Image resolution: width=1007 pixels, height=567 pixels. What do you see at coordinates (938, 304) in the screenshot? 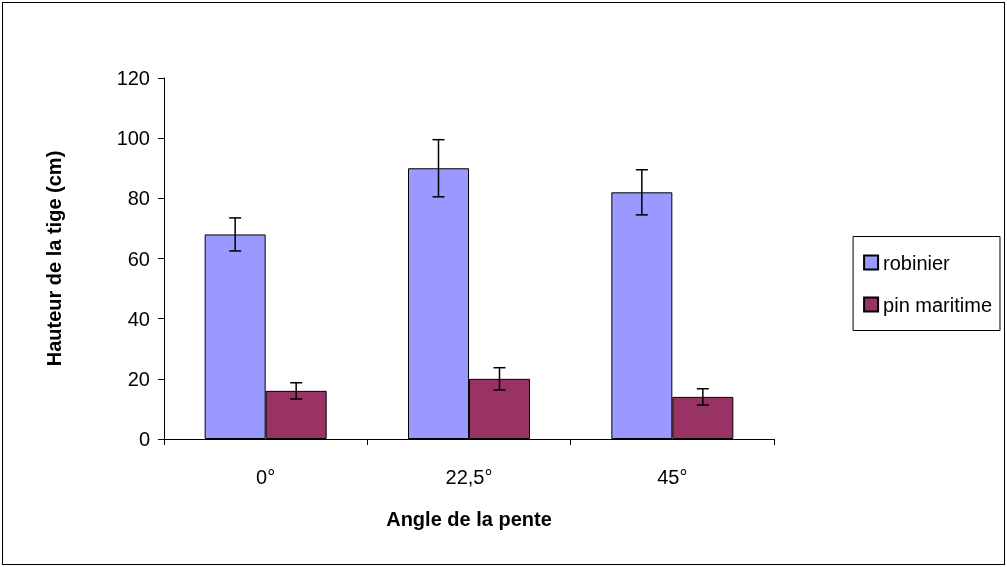
I see `legend-label: pin maritime` at bounding box center [938, 304].